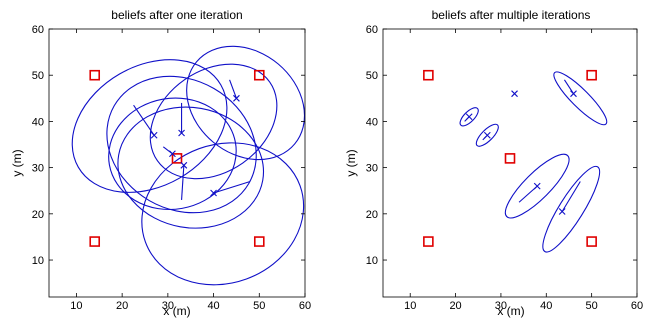 This screenshot has width=660, height=323. What do you see at coordinates (176, 311) in the screenshot?
I see `chart-left-xlabel: x (m)` at bounding box center [176, 311].